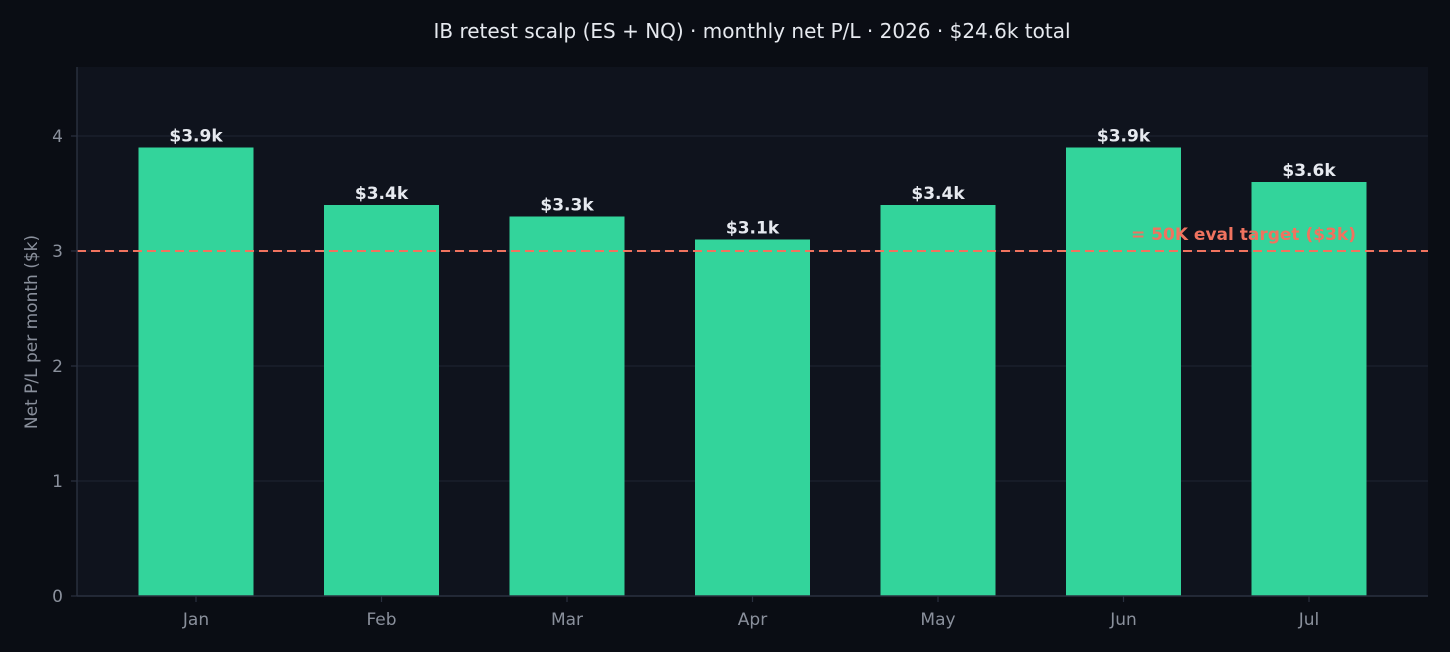  I want to click on y-tick-label: 4, so click(57, 137).